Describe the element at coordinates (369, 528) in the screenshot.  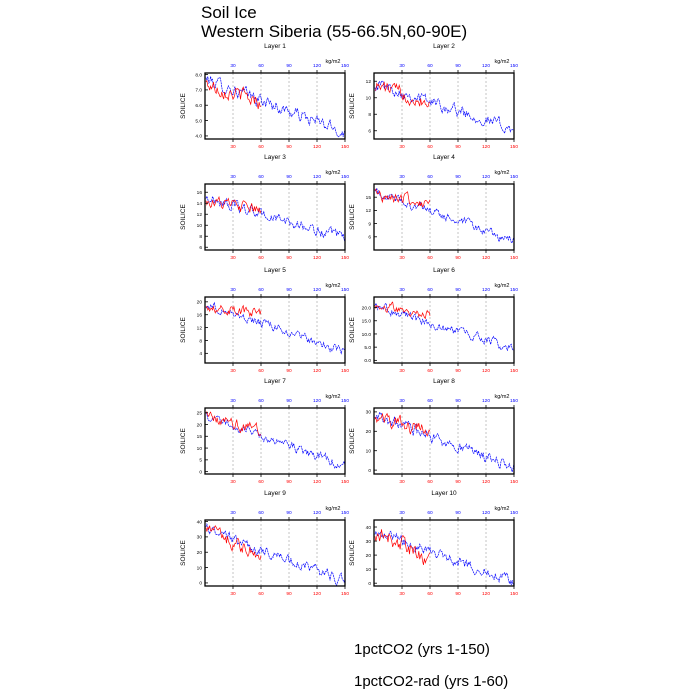
I see `y-tick-label: 40` at that location.